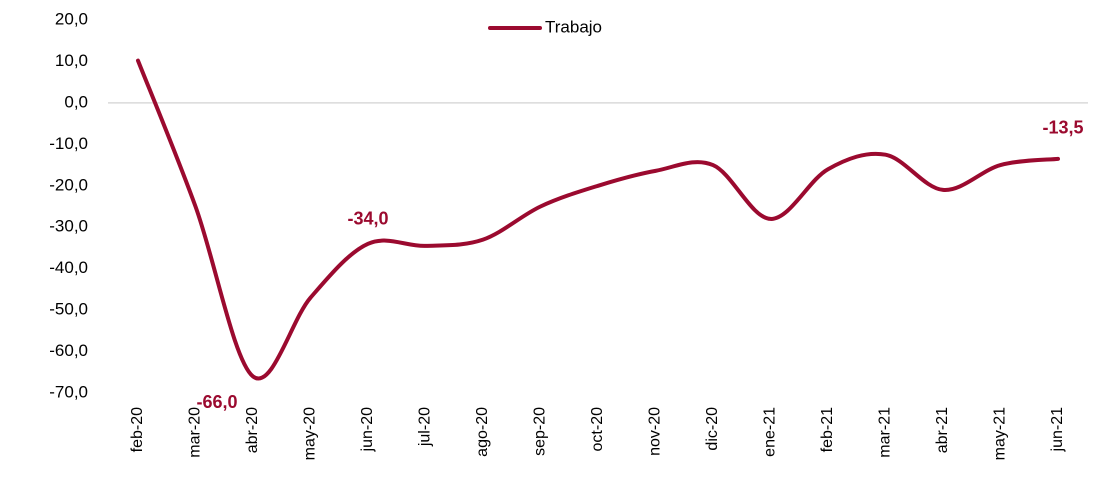  What do you see at coordinates (68, 226) in the screenshot?
I see `y-tick-label: -30,0` at bounding box center [68, 226].